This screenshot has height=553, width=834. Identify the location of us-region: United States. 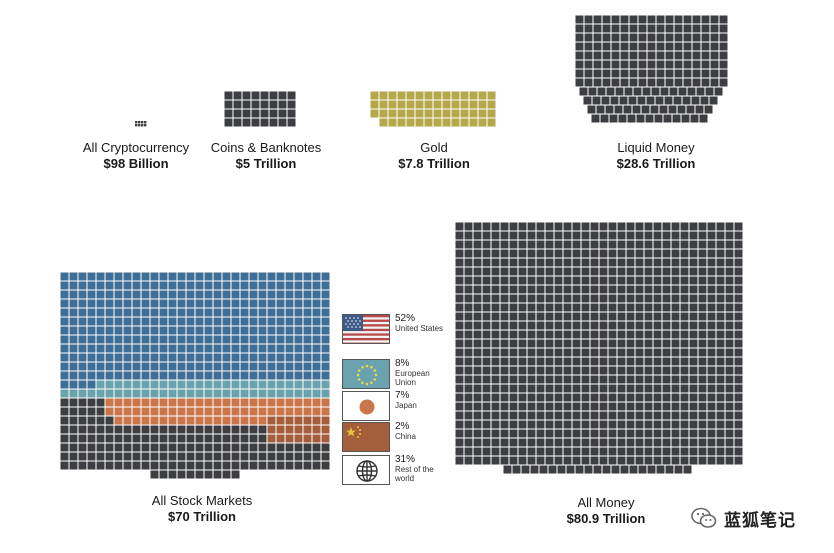
(419, 328).